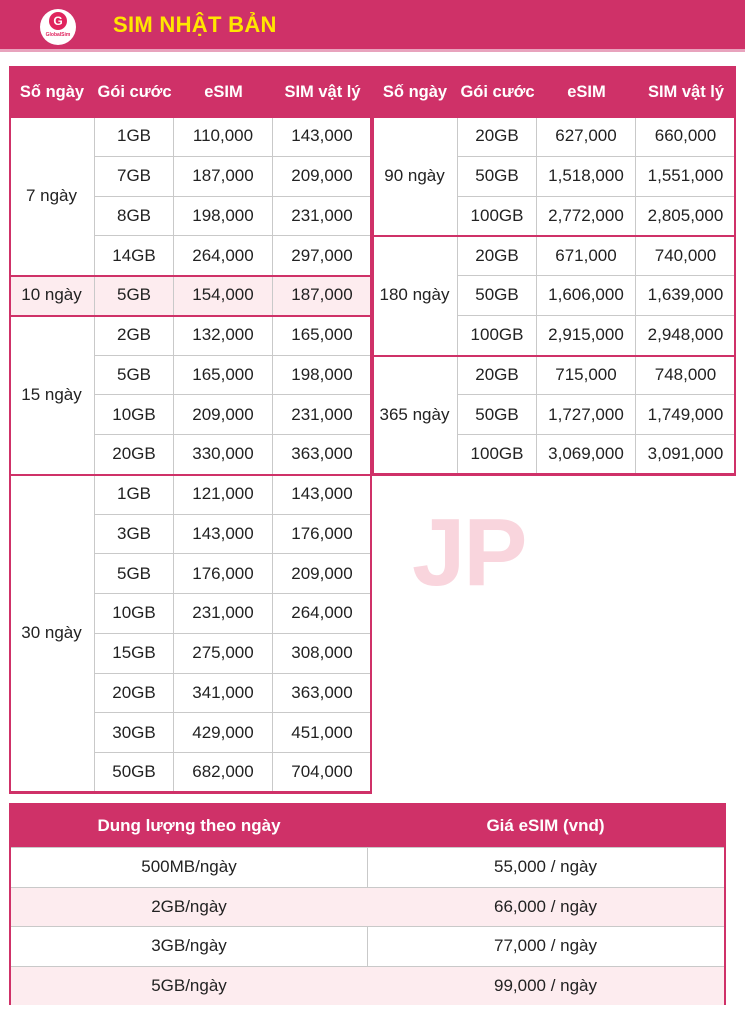  I want to click on physical-price-cell: 740,000, so click(686, 256).